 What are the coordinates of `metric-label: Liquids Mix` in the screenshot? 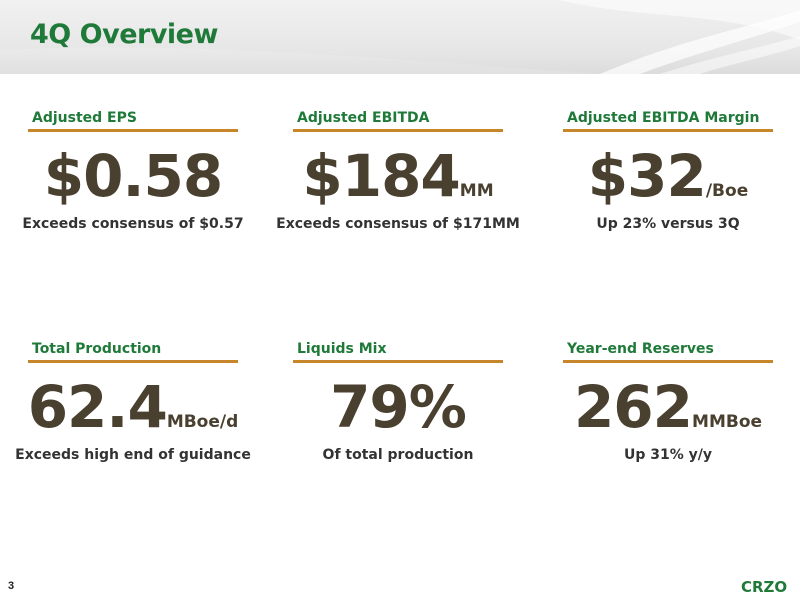 It's located at (398, 352).